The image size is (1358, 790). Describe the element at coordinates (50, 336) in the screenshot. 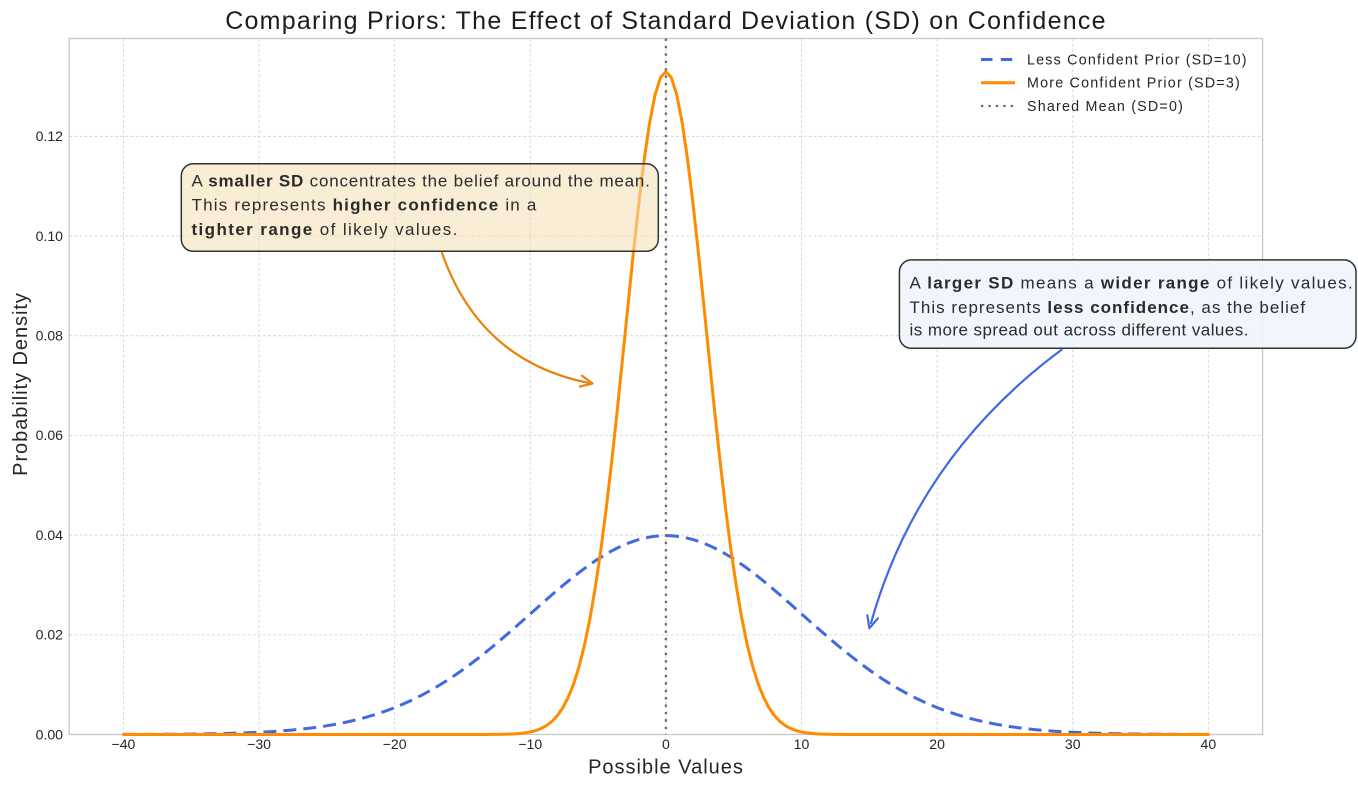

I see `svg-text: 0.08` at that location.